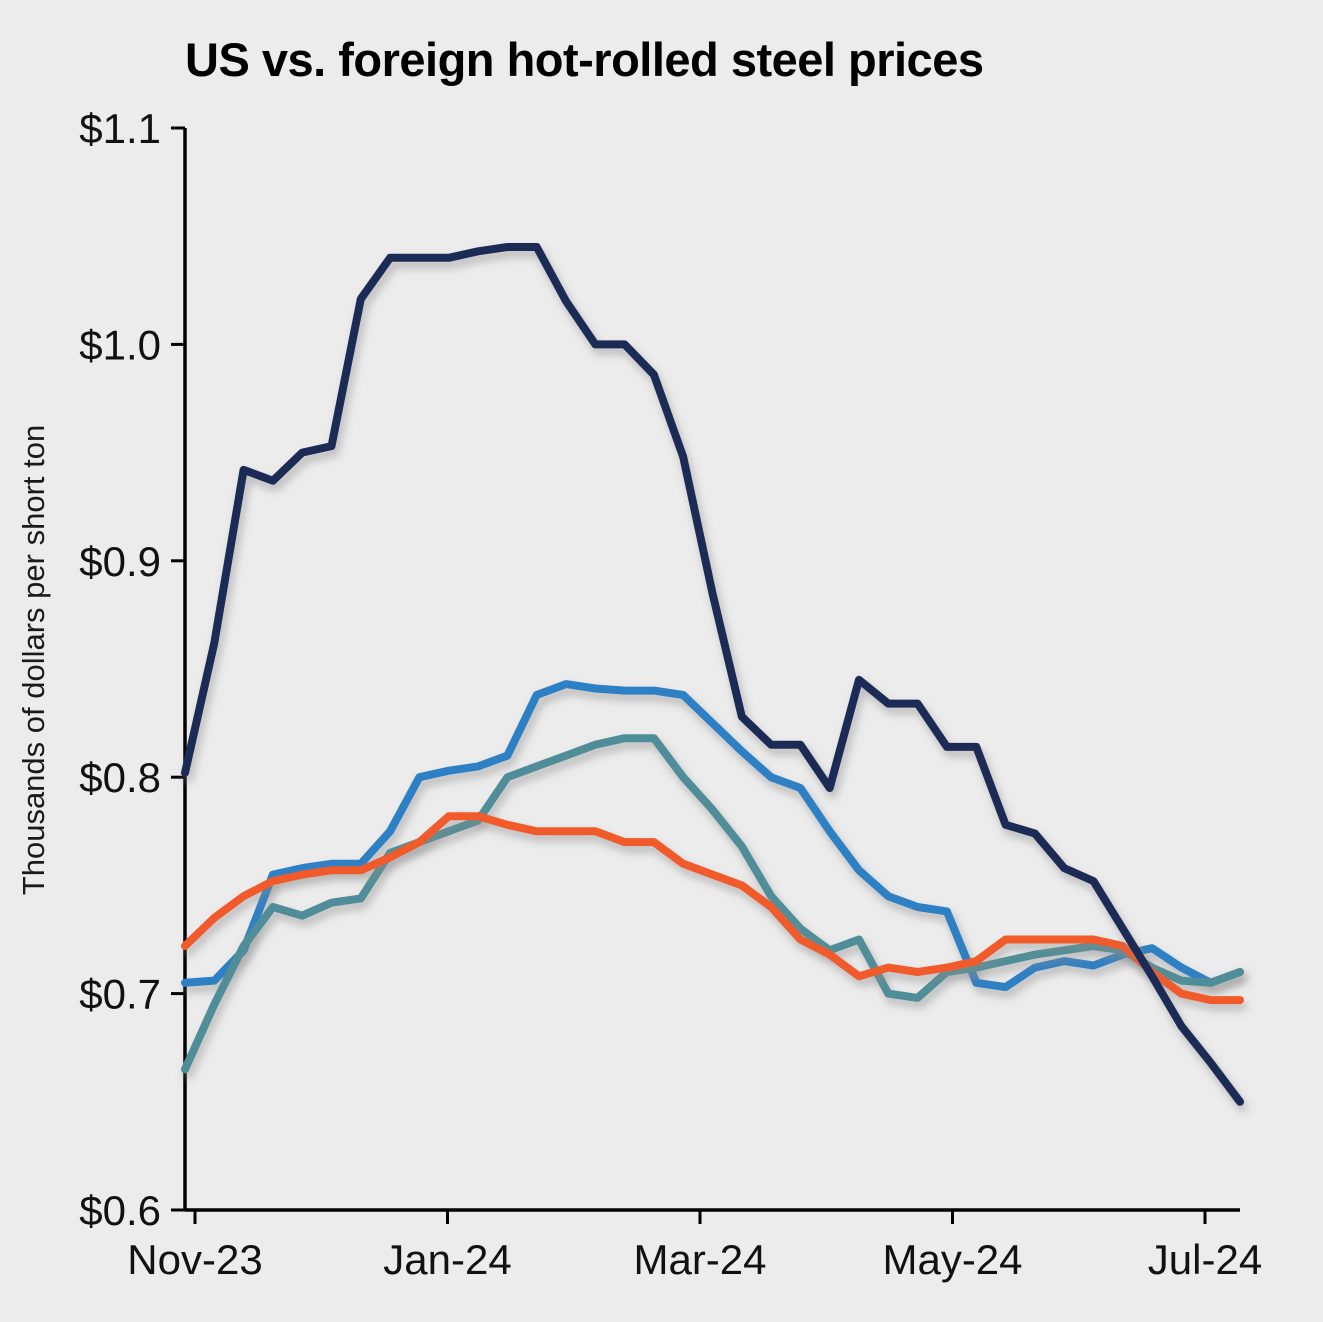  Describe the element at coordinates (952, 1259) in the screenshot. I see `x-tick-label: May-24` at that location.